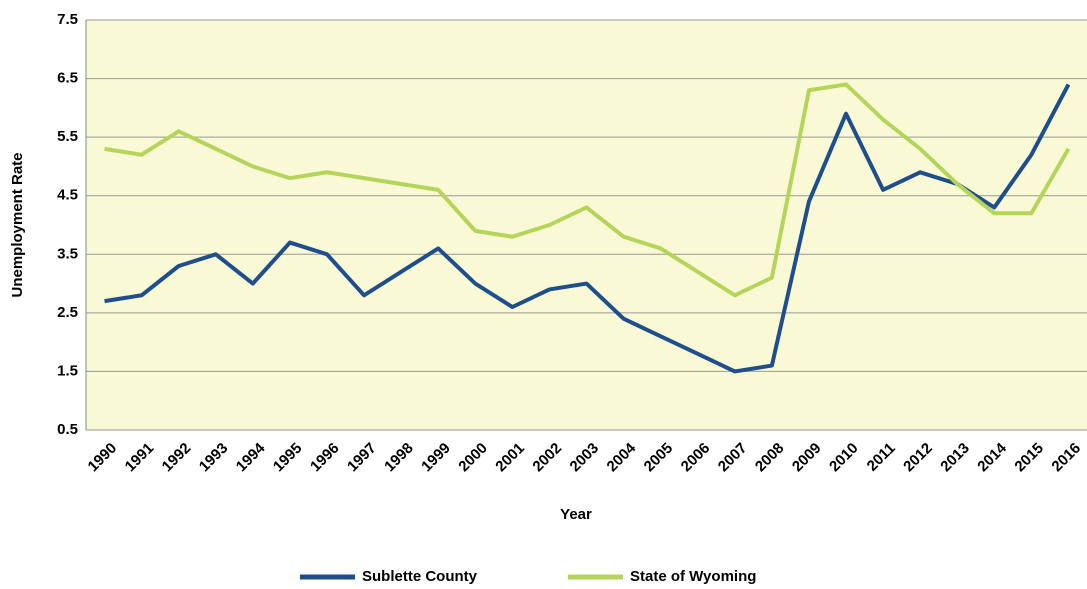 The height and width of the screenshot is (589, 1087). What do you see at coordinates (918, 458) in the screenshot?
I see `x-tick-label: 2012` at bounding box center [918, 458].